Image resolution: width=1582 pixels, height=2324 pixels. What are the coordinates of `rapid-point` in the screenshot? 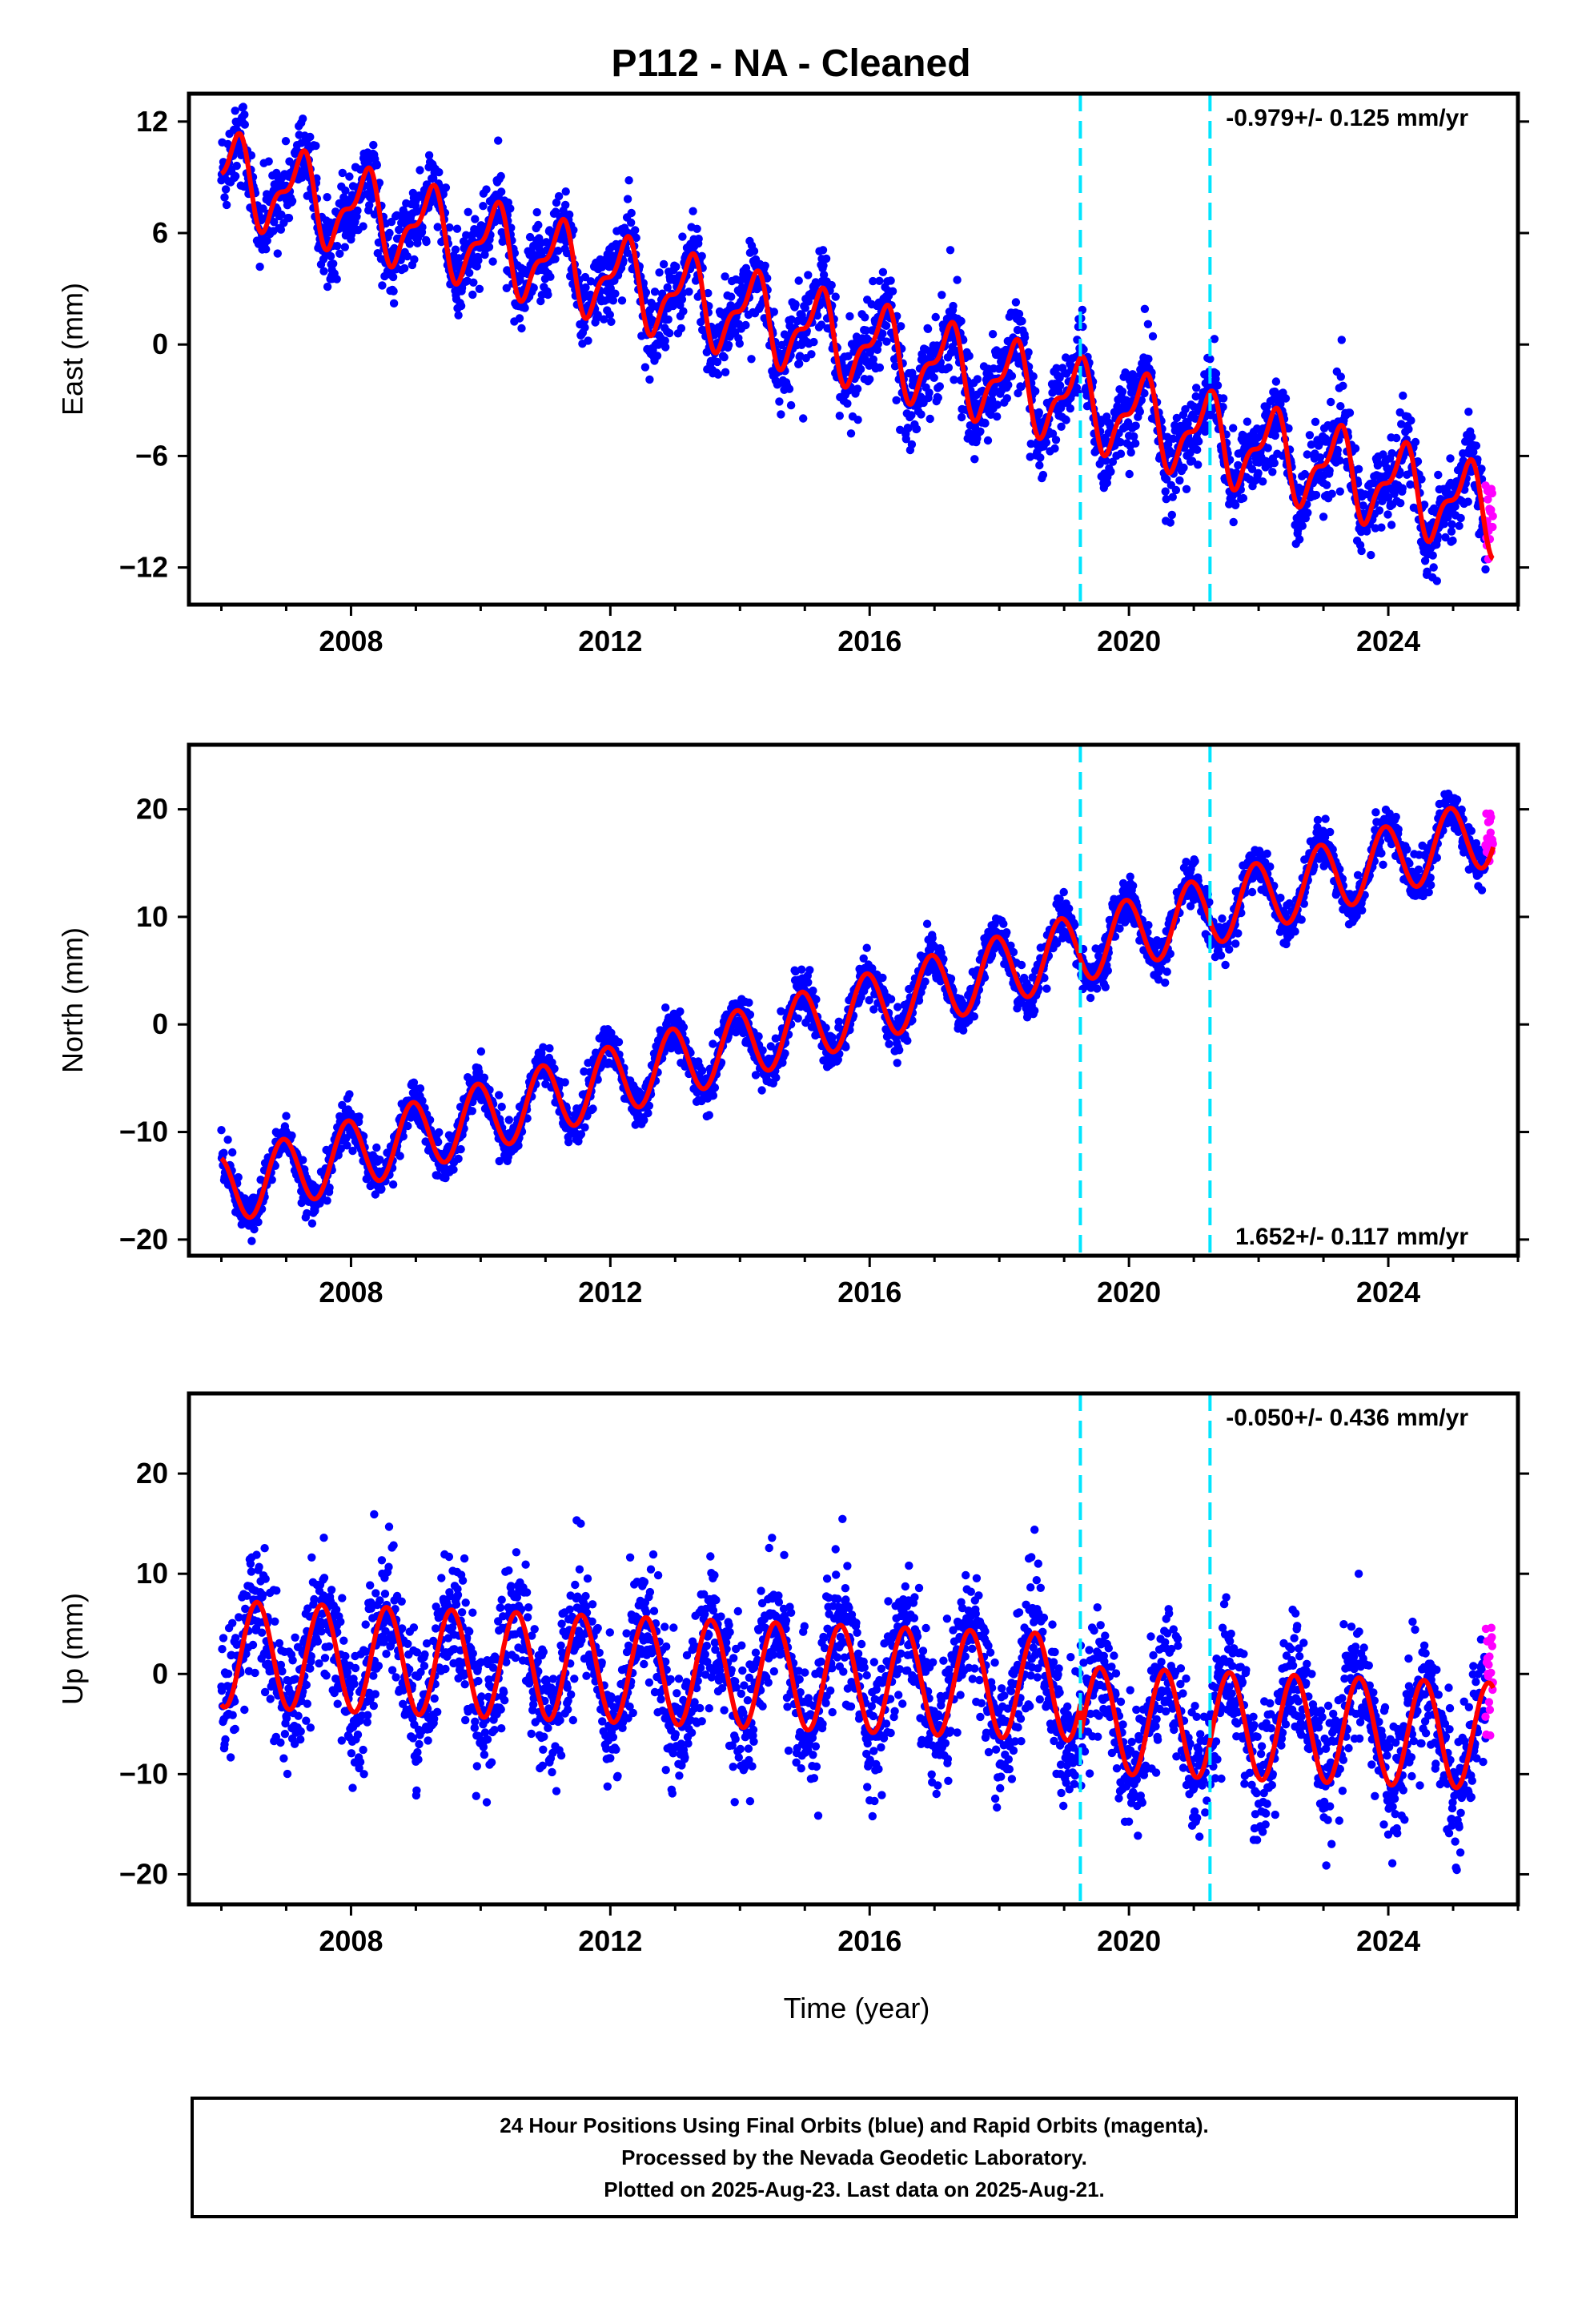 It's located at (1492, 493).